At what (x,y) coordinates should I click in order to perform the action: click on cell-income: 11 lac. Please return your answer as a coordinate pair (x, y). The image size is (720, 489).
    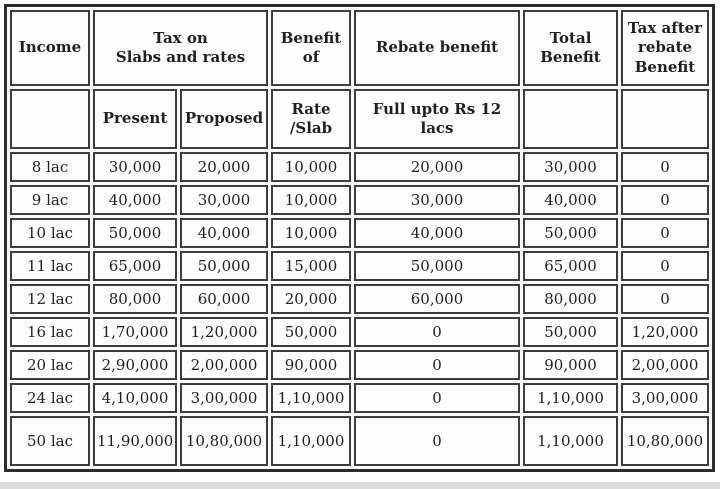
    Looking at the image, I should click on (50, 266).